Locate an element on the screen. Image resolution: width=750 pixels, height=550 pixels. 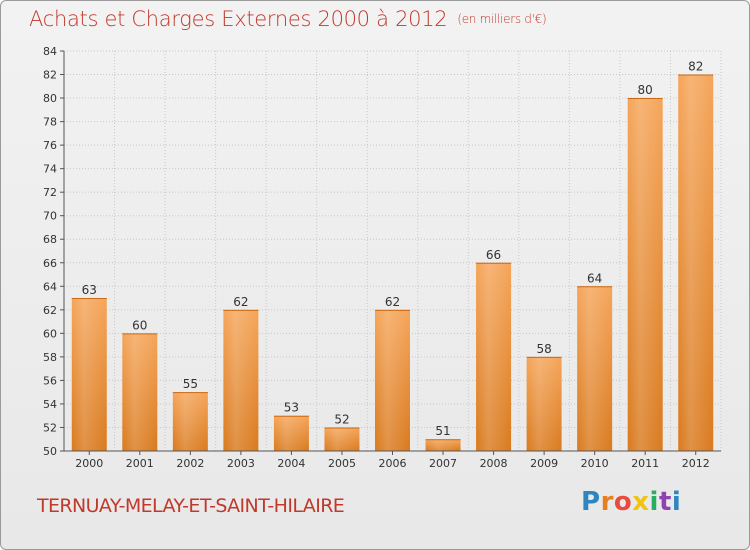
x-tick-label: 2003 is located at coordinates (241, 463).